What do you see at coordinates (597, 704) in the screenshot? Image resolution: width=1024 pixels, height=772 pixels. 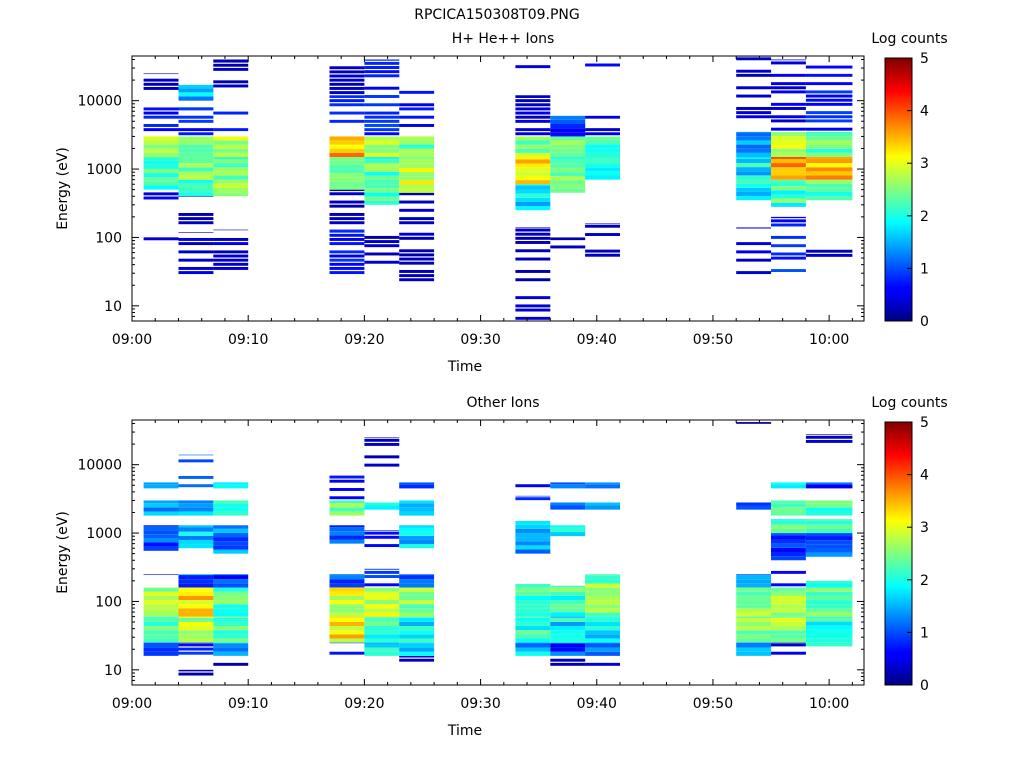 I see `x-tick-label: 09:40` at bounding box center [597, 704].